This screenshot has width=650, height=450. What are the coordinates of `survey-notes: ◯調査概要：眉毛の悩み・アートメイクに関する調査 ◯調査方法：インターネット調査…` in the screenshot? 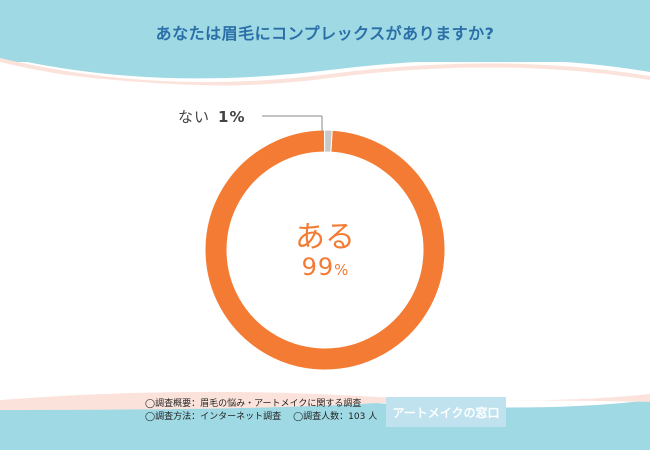 It's located at (261, 411).